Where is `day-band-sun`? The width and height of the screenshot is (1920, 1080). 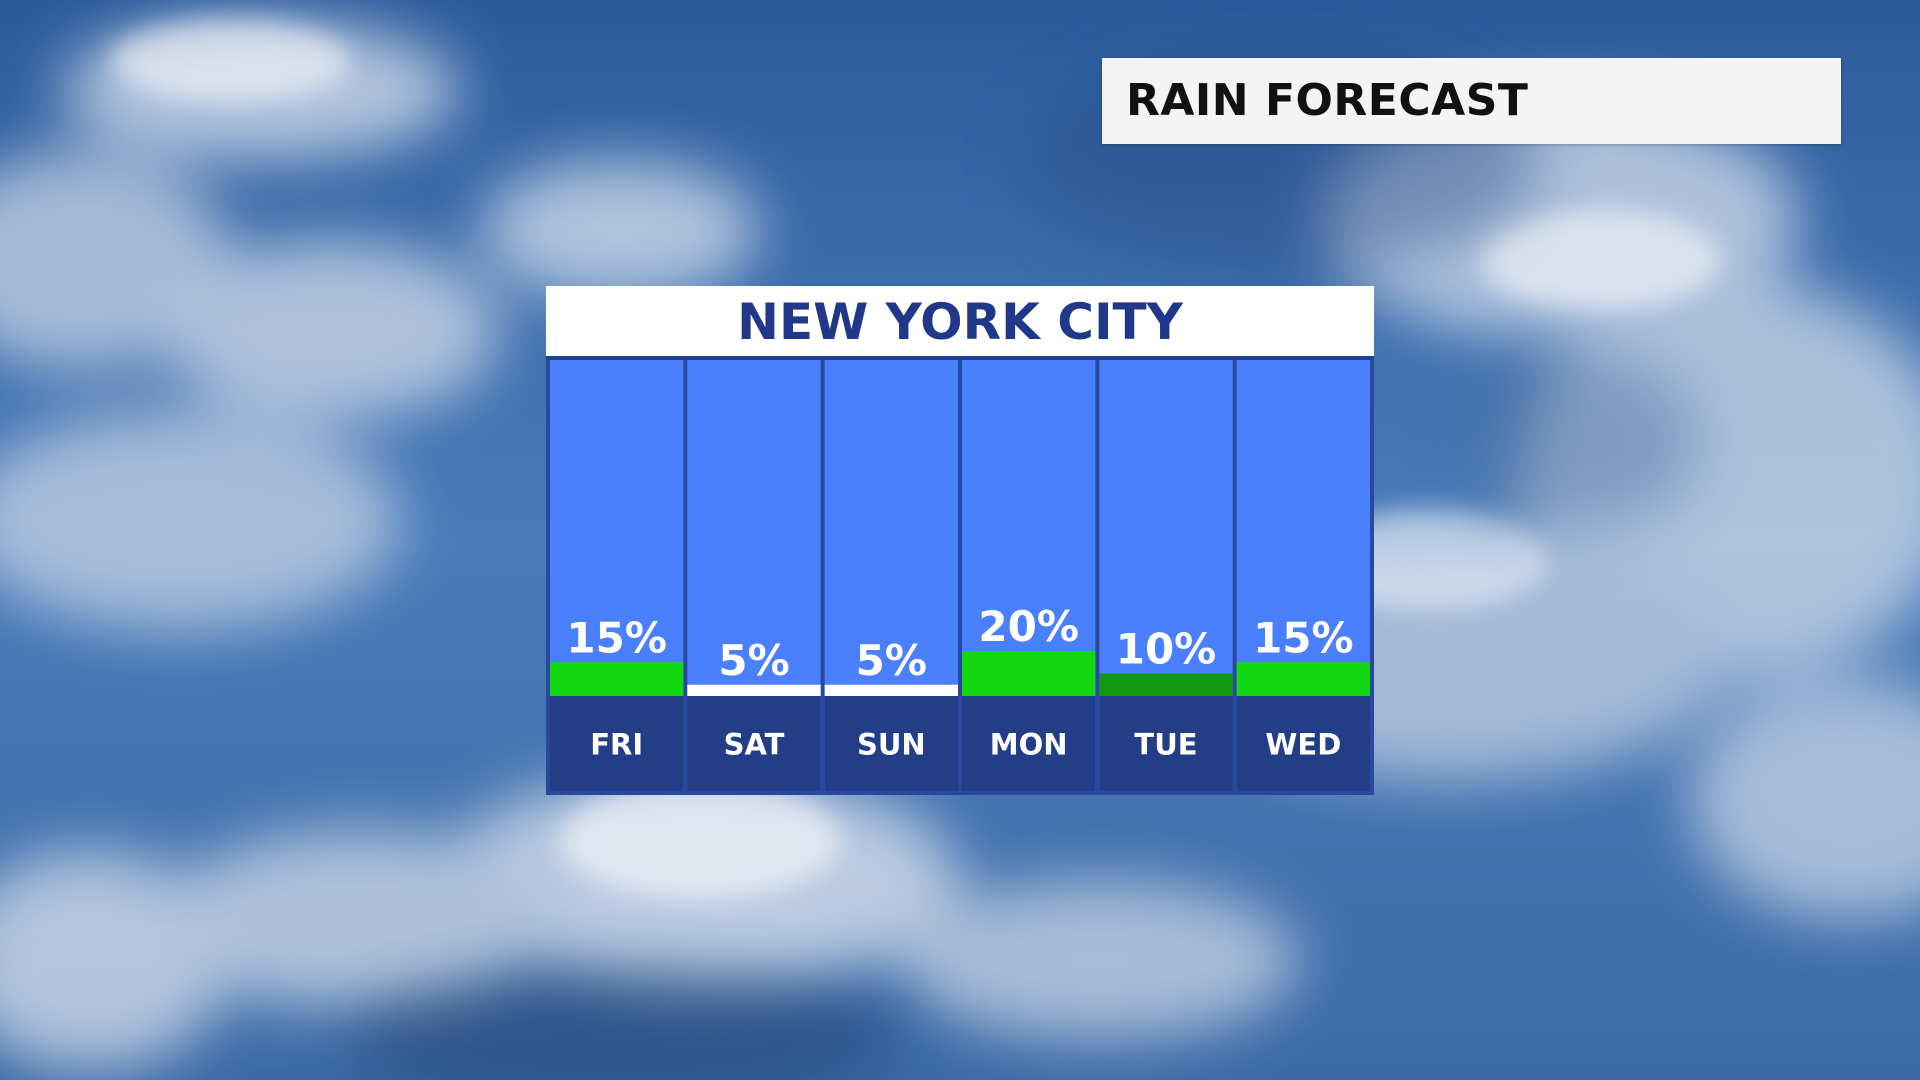
day-band-sun is located at coordinates (891, 743).